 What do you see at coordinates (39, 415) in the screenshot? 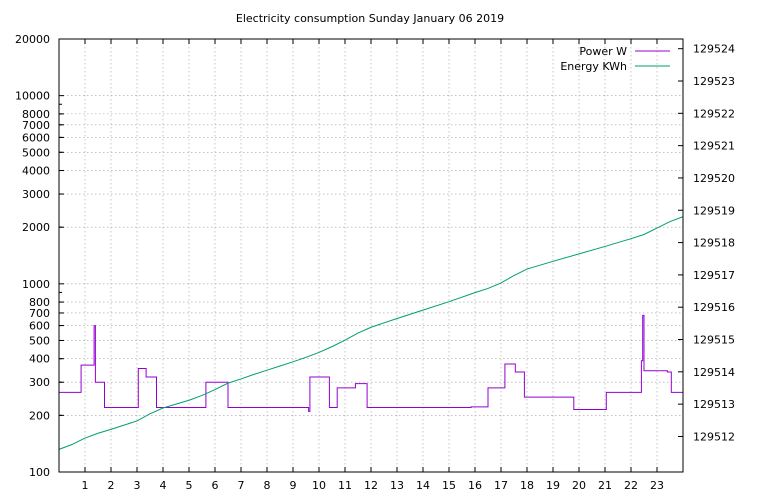
I see `y-left-tick-label: 200` at bounding box center [39, 415].